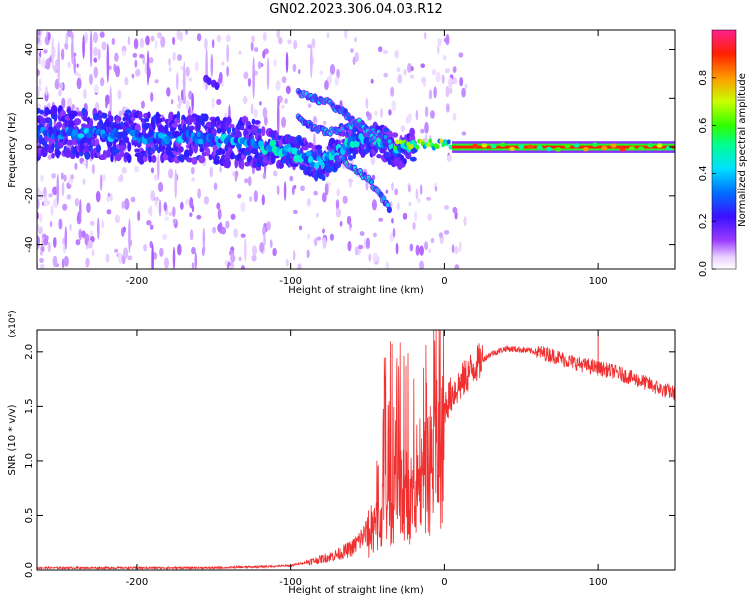 This screenshot has width=750, height=604. What do you see at coordinates (444, 281) in the screenshot?
I see `x-tick-label: 0` at bounding box center [444, 281].